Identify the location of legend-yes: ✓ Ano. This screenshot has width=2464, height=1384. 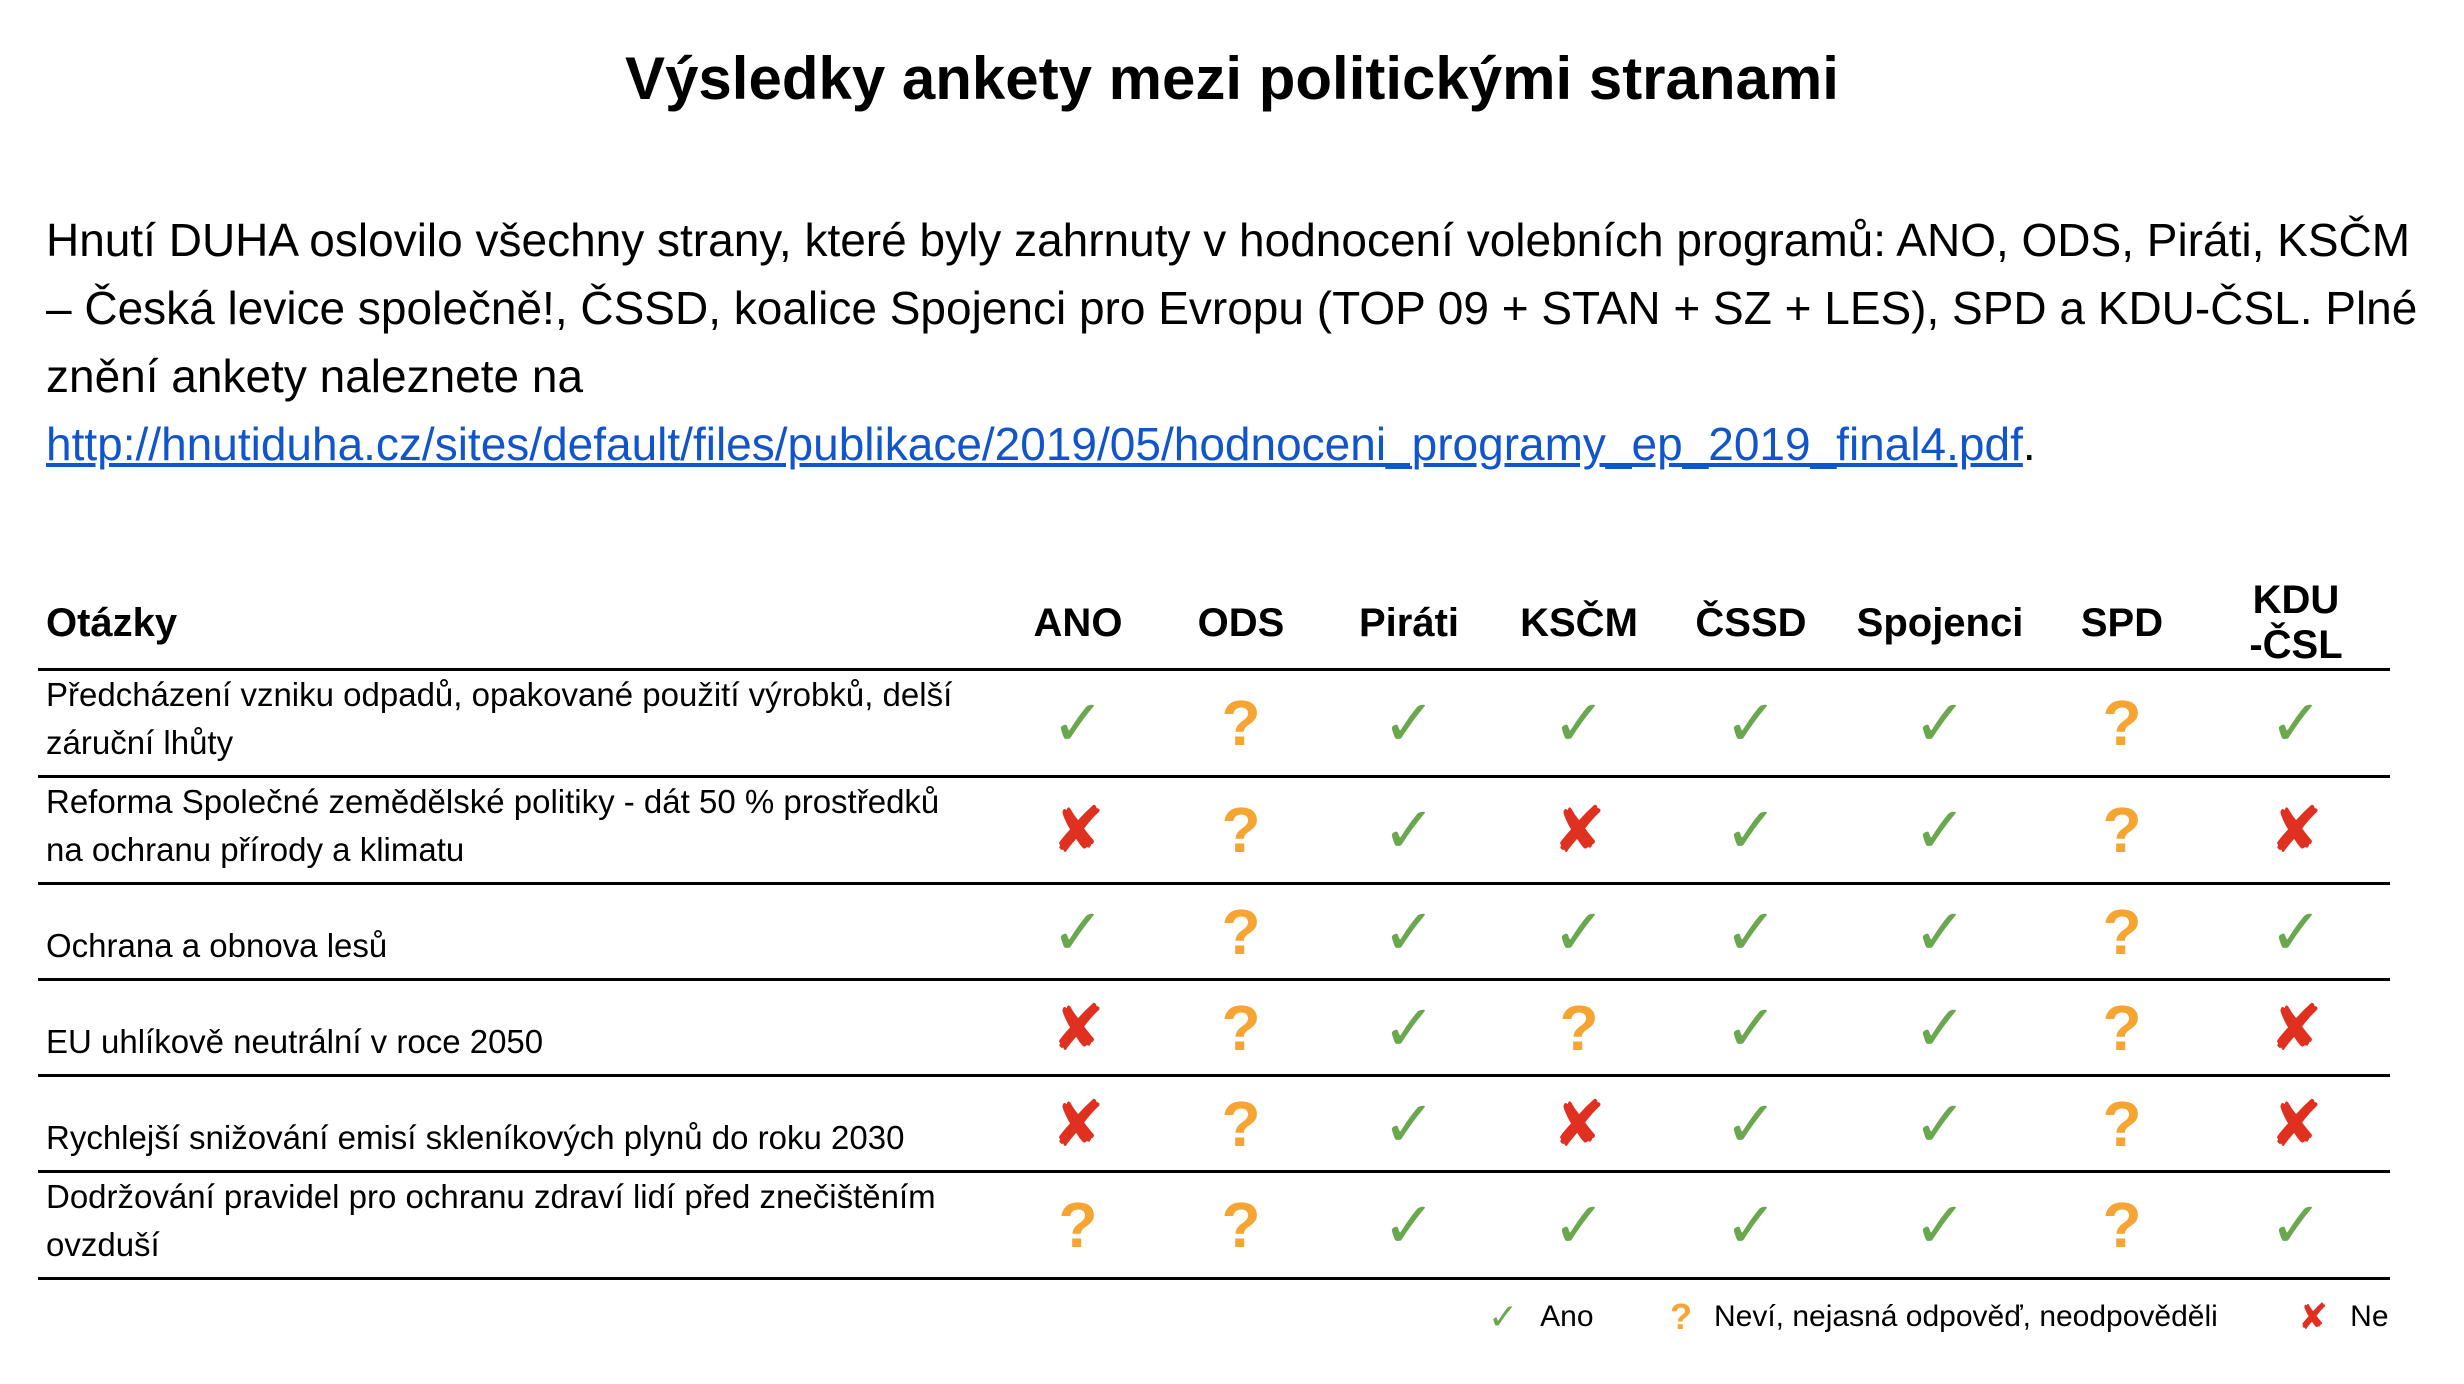
(1541, 1317).